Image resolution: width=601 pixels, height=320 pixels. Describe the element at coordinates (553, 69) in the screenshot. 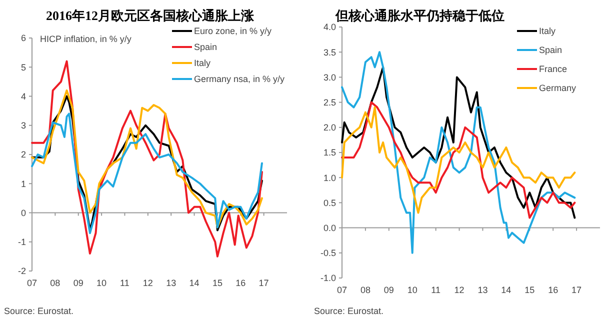

I see `legend-label: France` at that location.